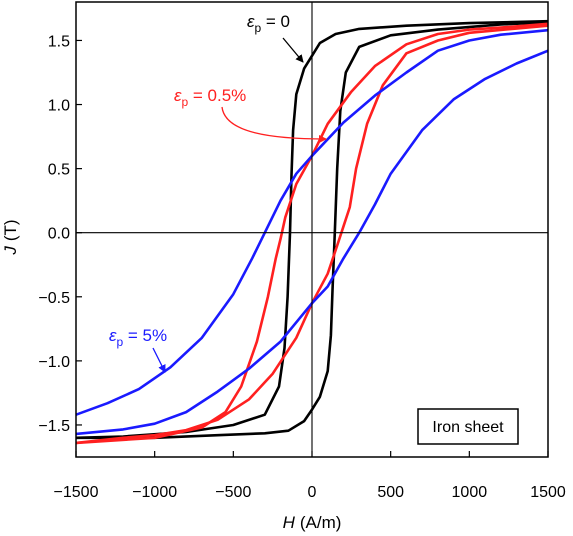  I want to click on y-tick-label: 1.5, so click(59, 41).